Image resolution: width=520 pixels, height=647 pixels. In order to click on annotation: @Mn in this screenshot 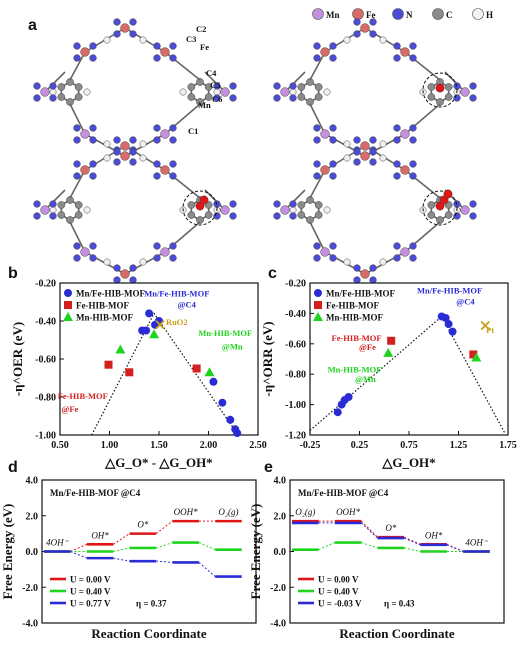, I will do `click(232, 347)`.